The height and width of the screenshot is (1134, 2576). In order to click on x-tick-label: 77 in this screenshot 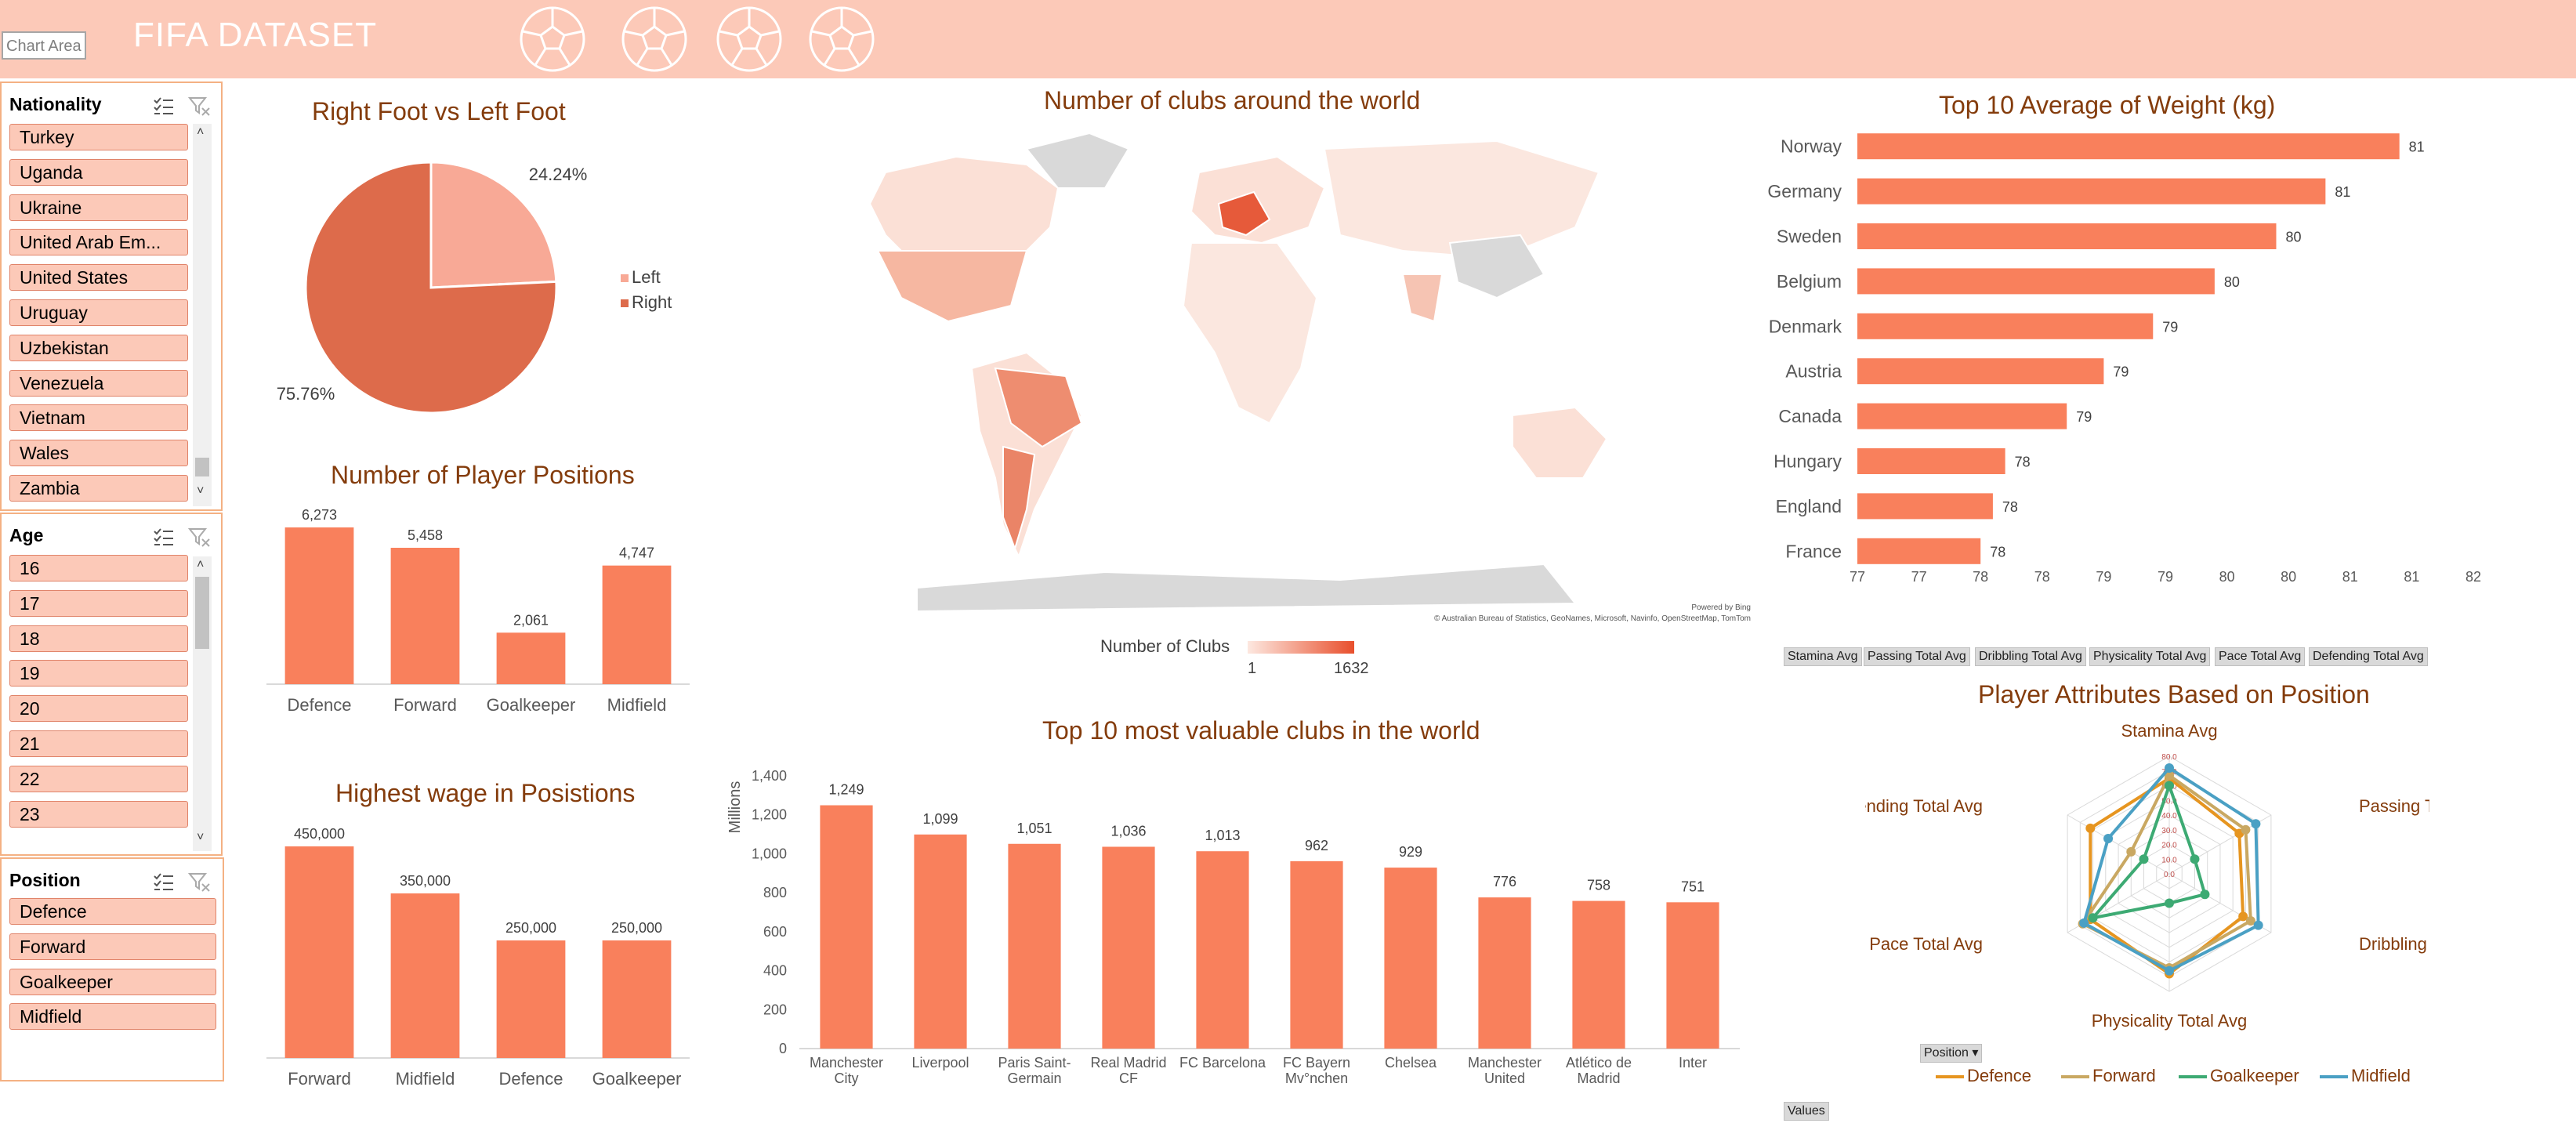, I will do `click(1919, 577)`.